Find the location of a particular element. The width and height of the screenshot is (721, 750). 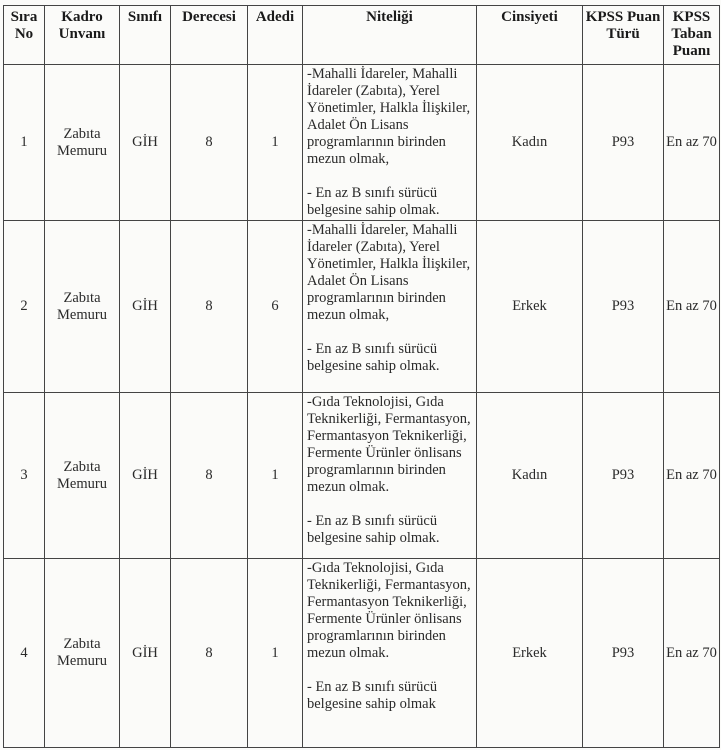

header-cinsiyeti: Cinsiyeti is located at coordinates (529, 35).